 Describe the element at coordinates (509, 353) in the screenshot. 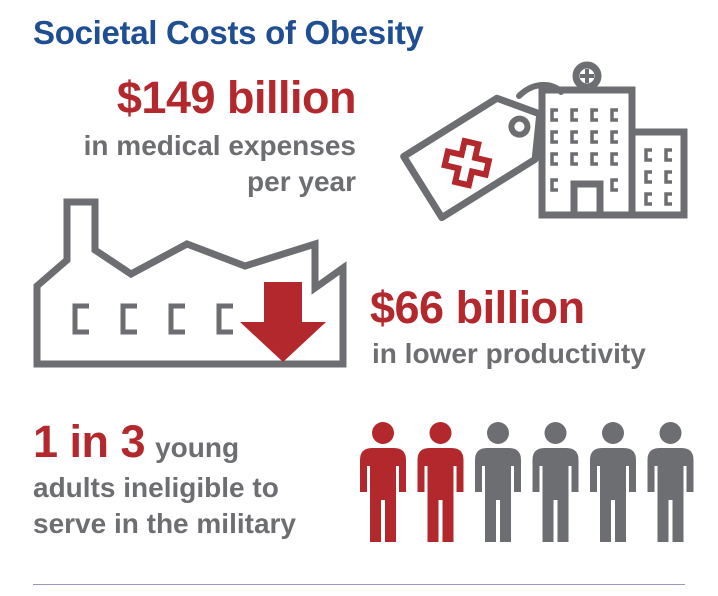

I see `productivity-cost-label: in lower productivity` at that location.